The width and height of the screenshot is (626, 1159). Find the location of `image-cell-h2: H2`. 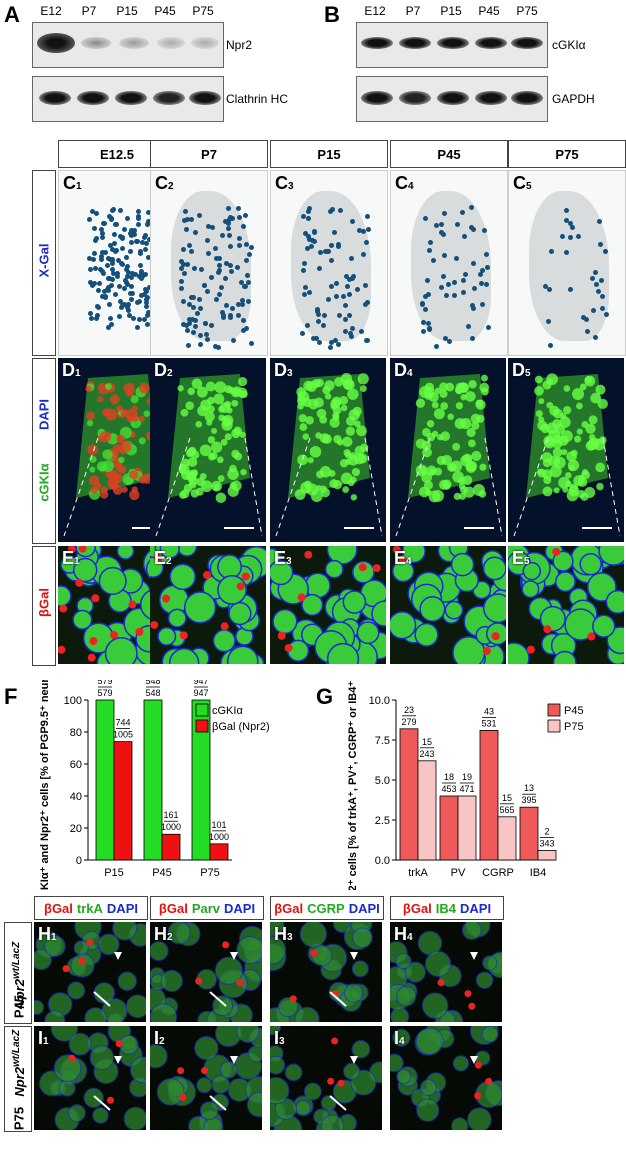

image-cell-h2: H2 is located at coordinates (206, 972).